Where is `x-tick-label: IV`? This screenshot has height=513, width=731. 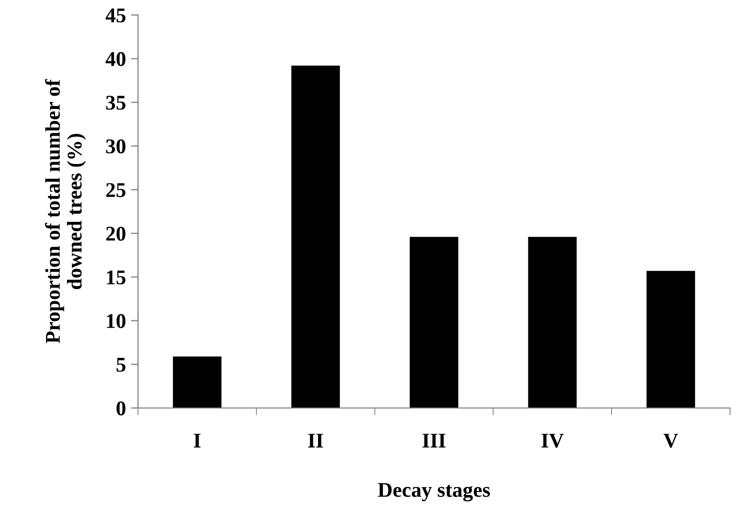
x-tick-label: IV is located at coordinates (553, 441).